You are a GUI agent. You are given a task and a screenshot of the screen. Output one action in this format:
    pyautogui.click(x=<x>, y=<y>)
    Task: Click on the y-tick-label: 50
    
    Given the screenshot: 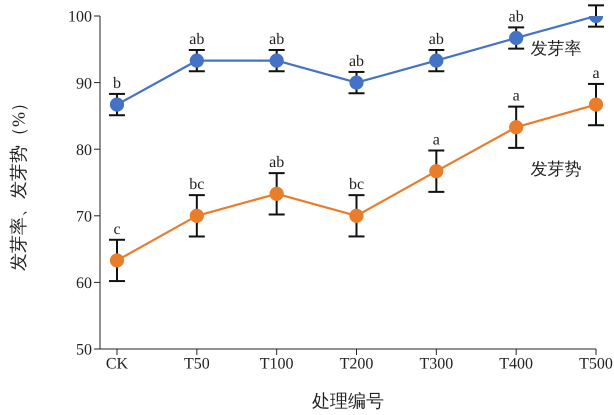 What is the action you would take?
    pyautogui.click(x=84, y=350)
    